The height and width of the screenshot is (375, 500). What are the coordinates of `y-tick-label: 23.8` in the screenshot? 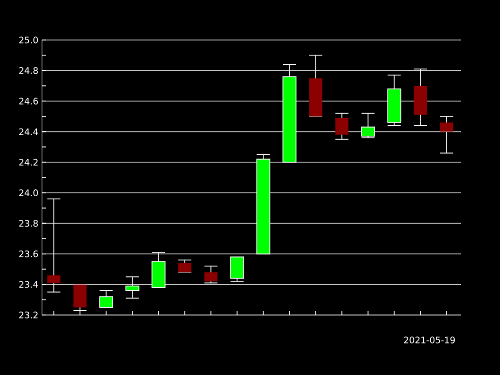 It's located at (28, 223).